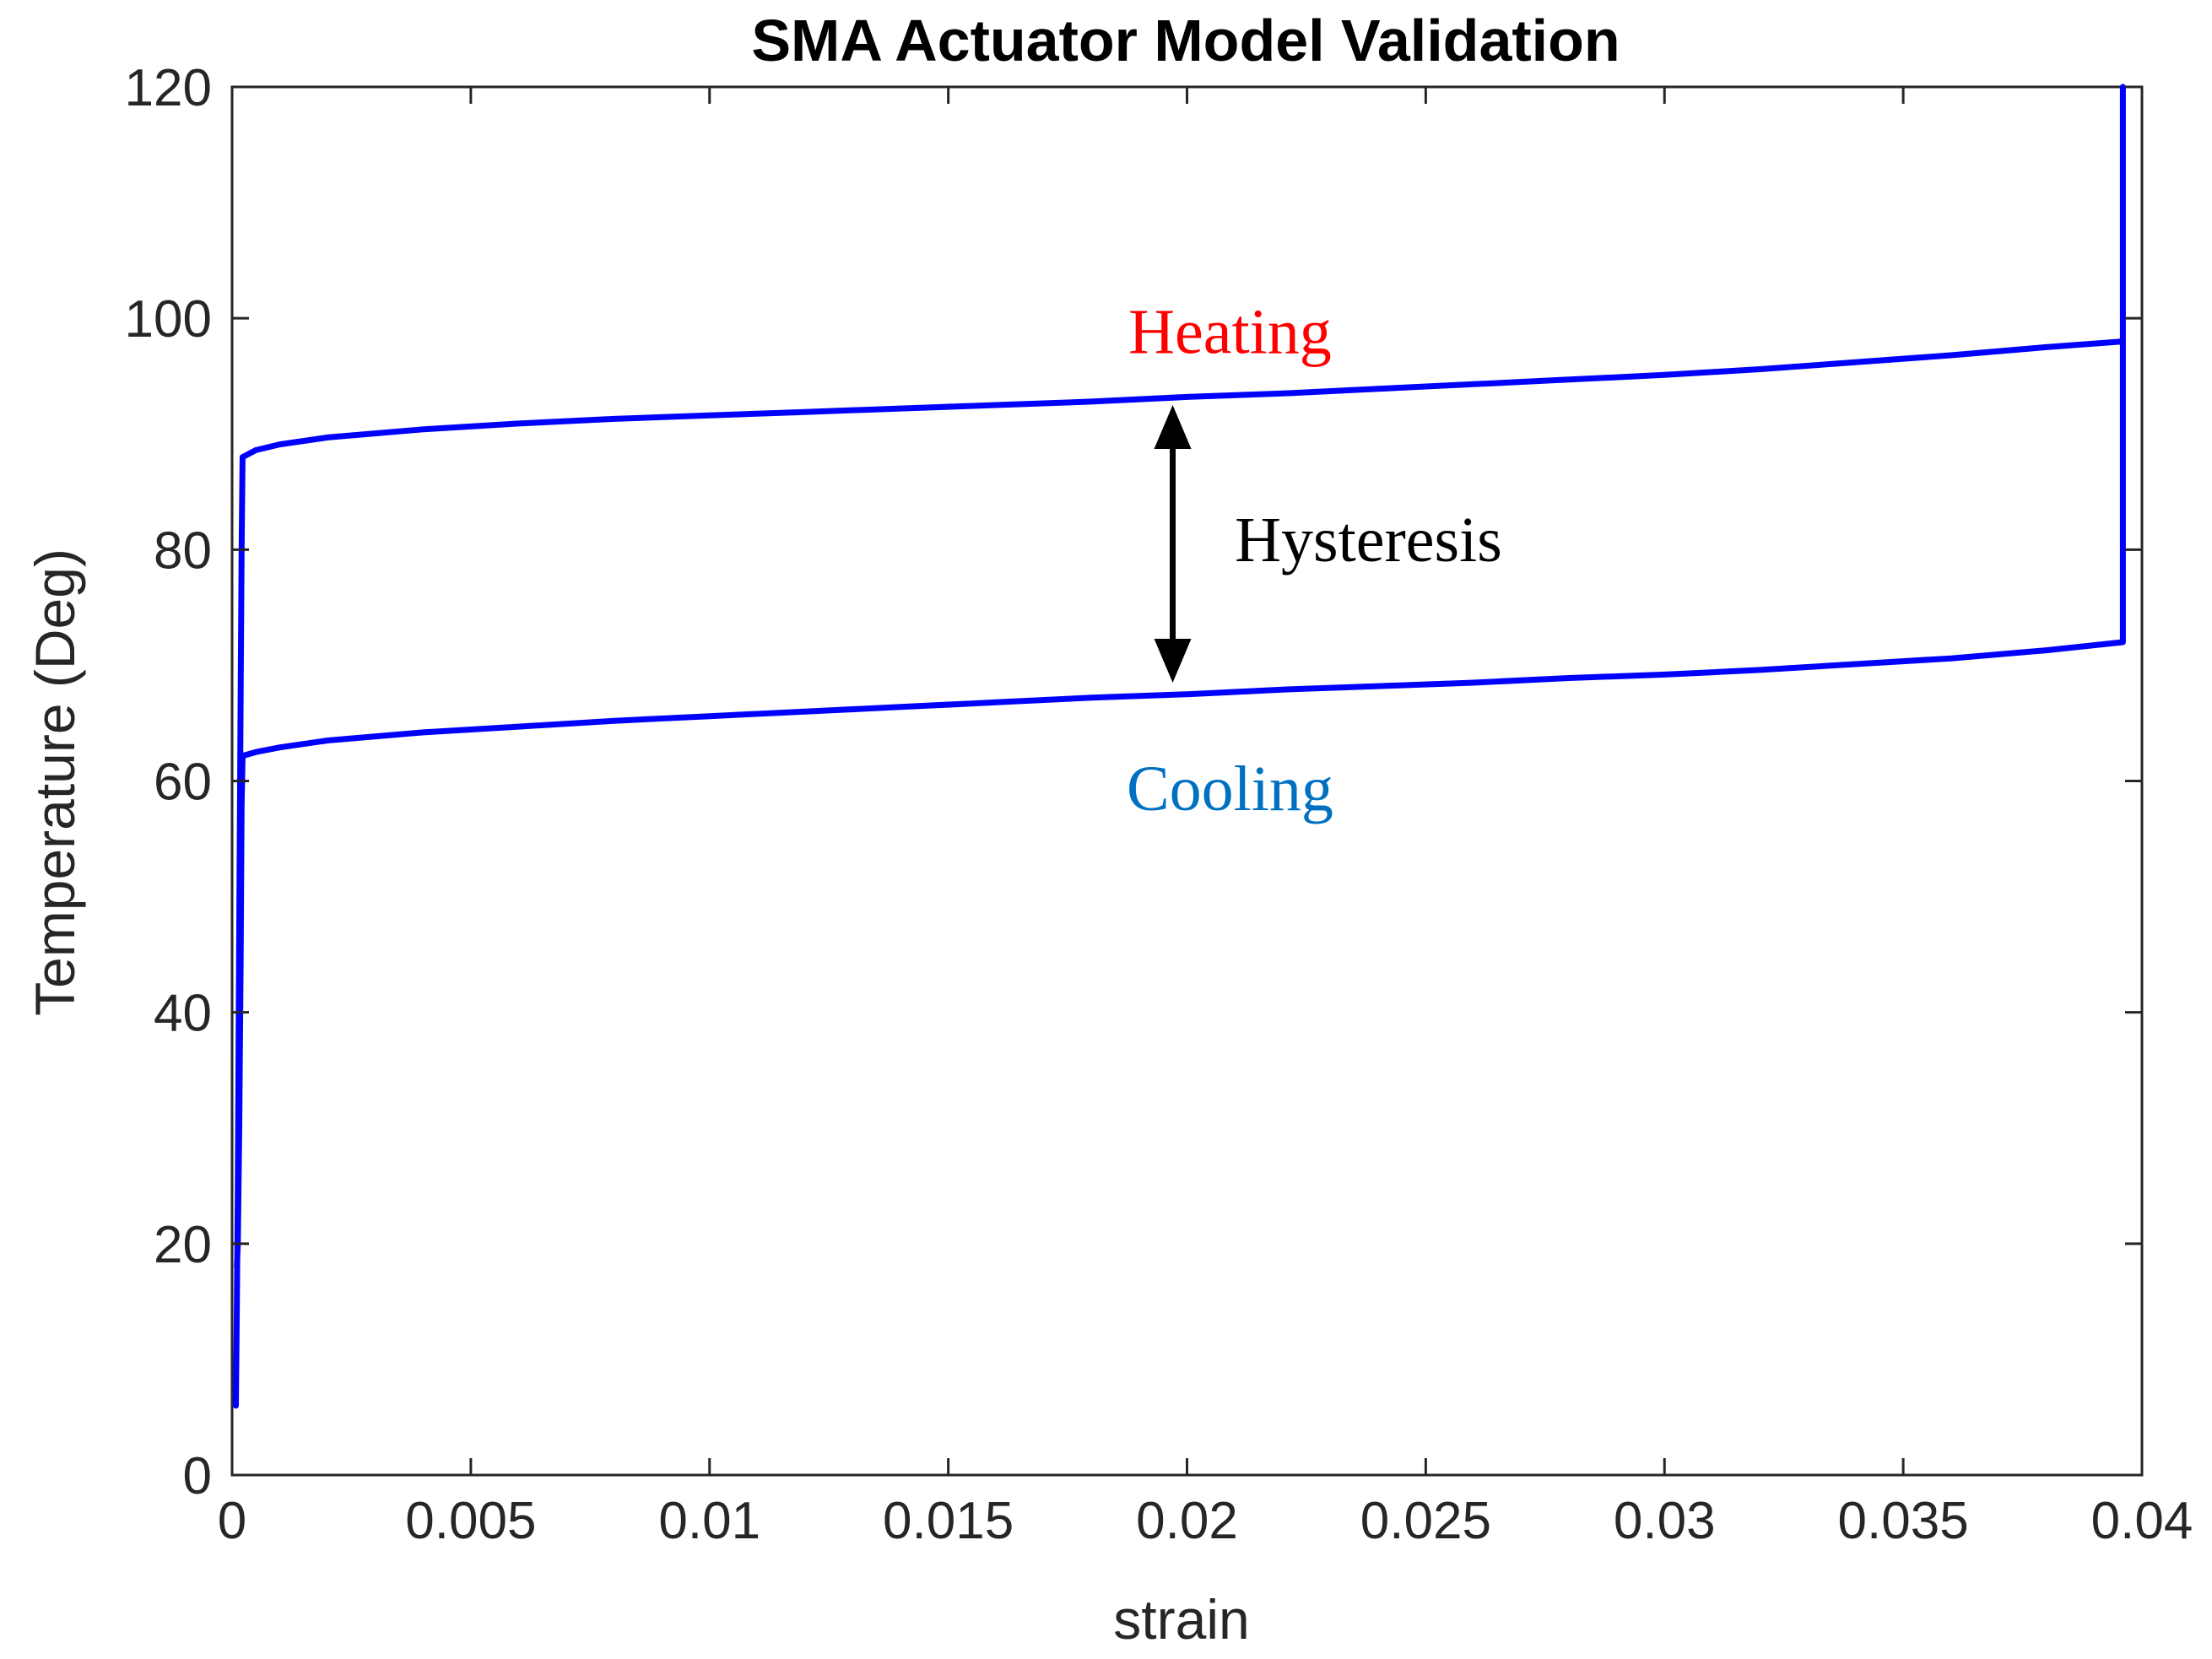 The width and height of the screenshot is (2212, 1659). Describe the element at coordinates (1173, 427) in the screenshot. I see `hysteresis-arrow-head-up` at that location.